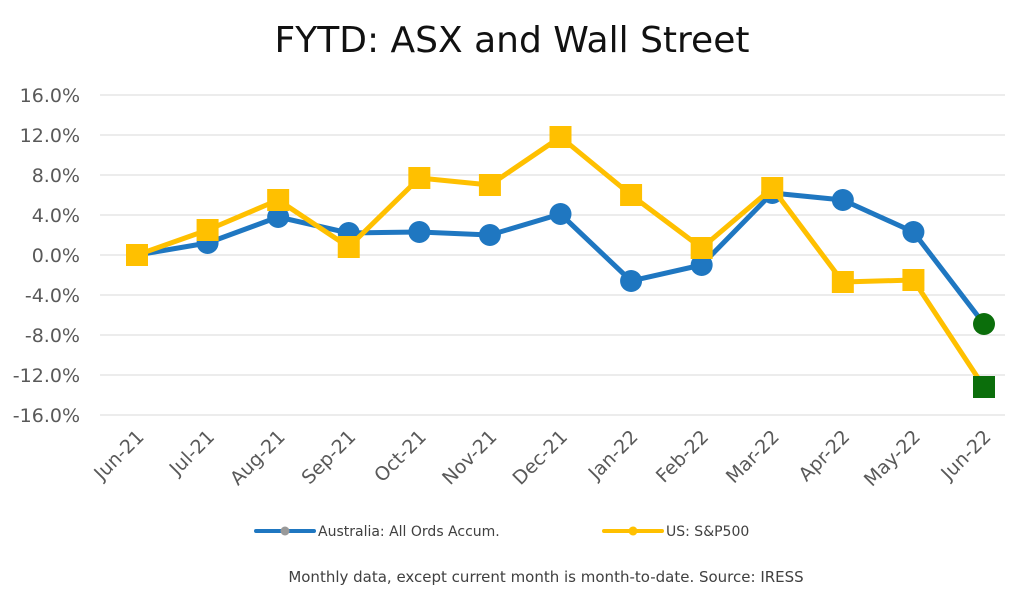  Describe the element at coordinates (118, 455) in the screenshot. I see `x-tick-label: Jun-21` at that location.